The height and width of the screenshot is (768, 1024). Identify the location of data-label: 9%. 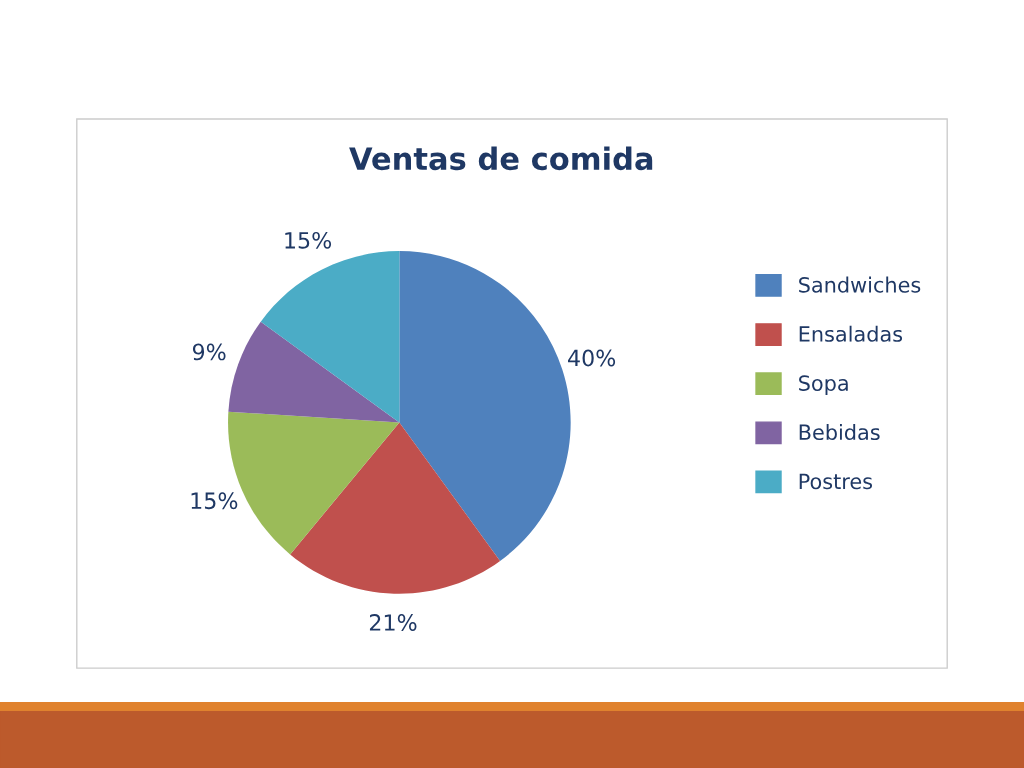
(209, 352).